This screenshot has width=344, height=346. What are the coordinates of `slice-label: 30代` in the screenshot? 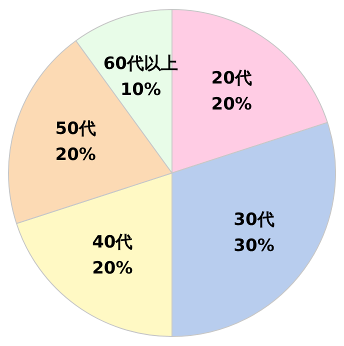 It's located at (254, 220).